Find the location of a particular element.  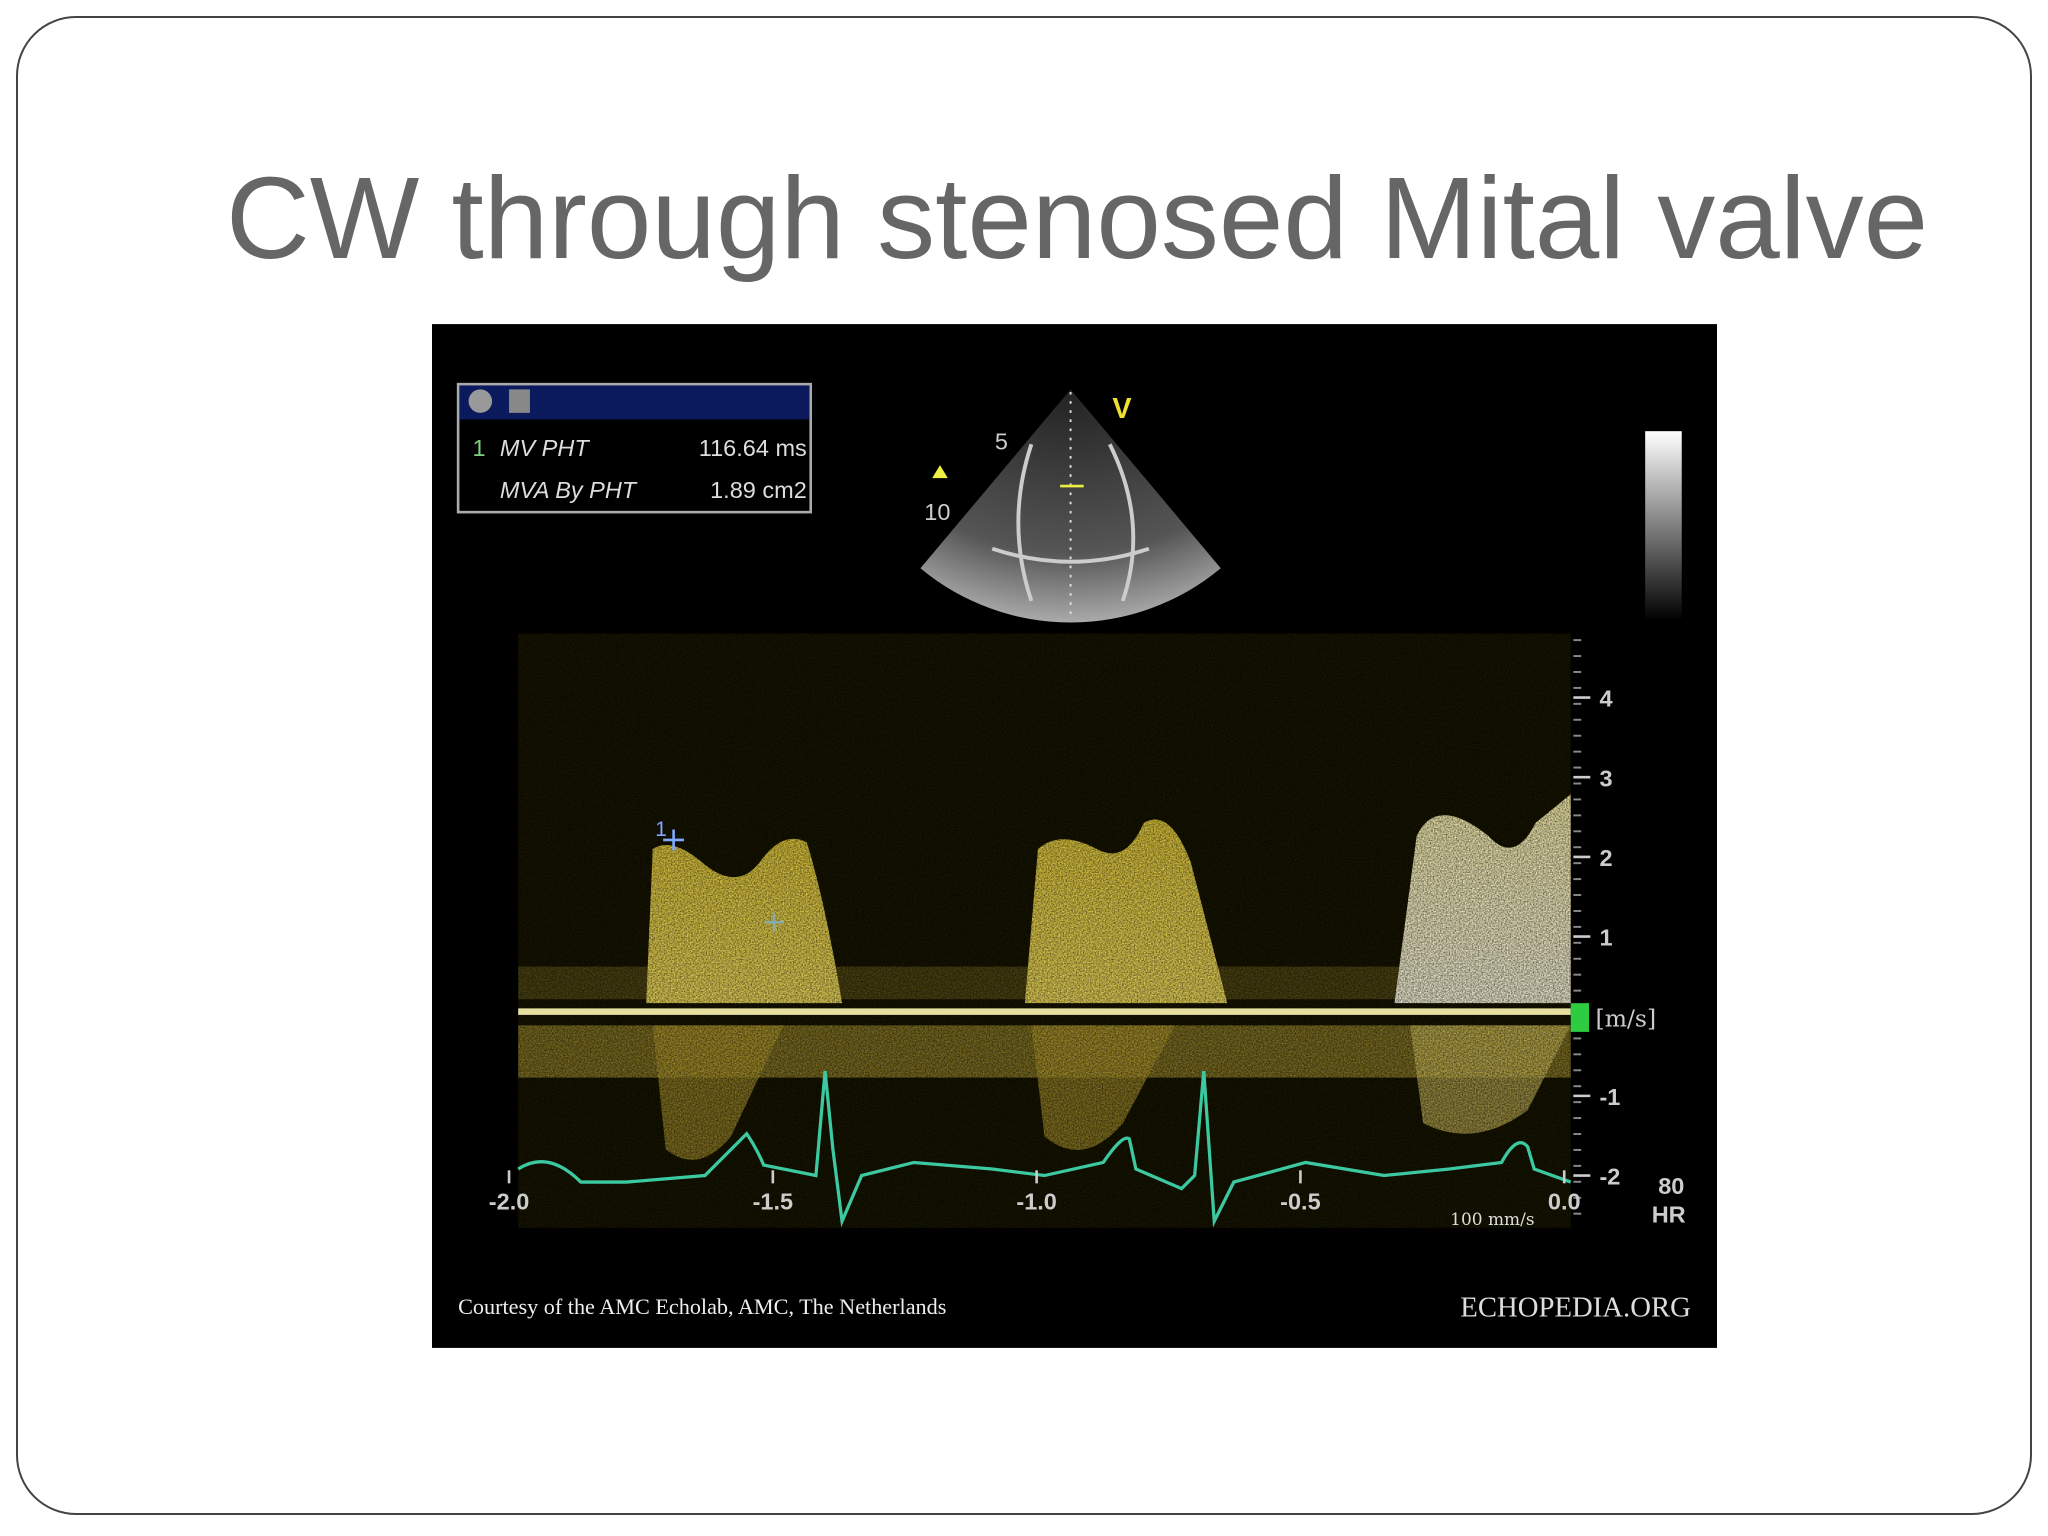

baseline-marker is located at coordinates (1580, 1017).